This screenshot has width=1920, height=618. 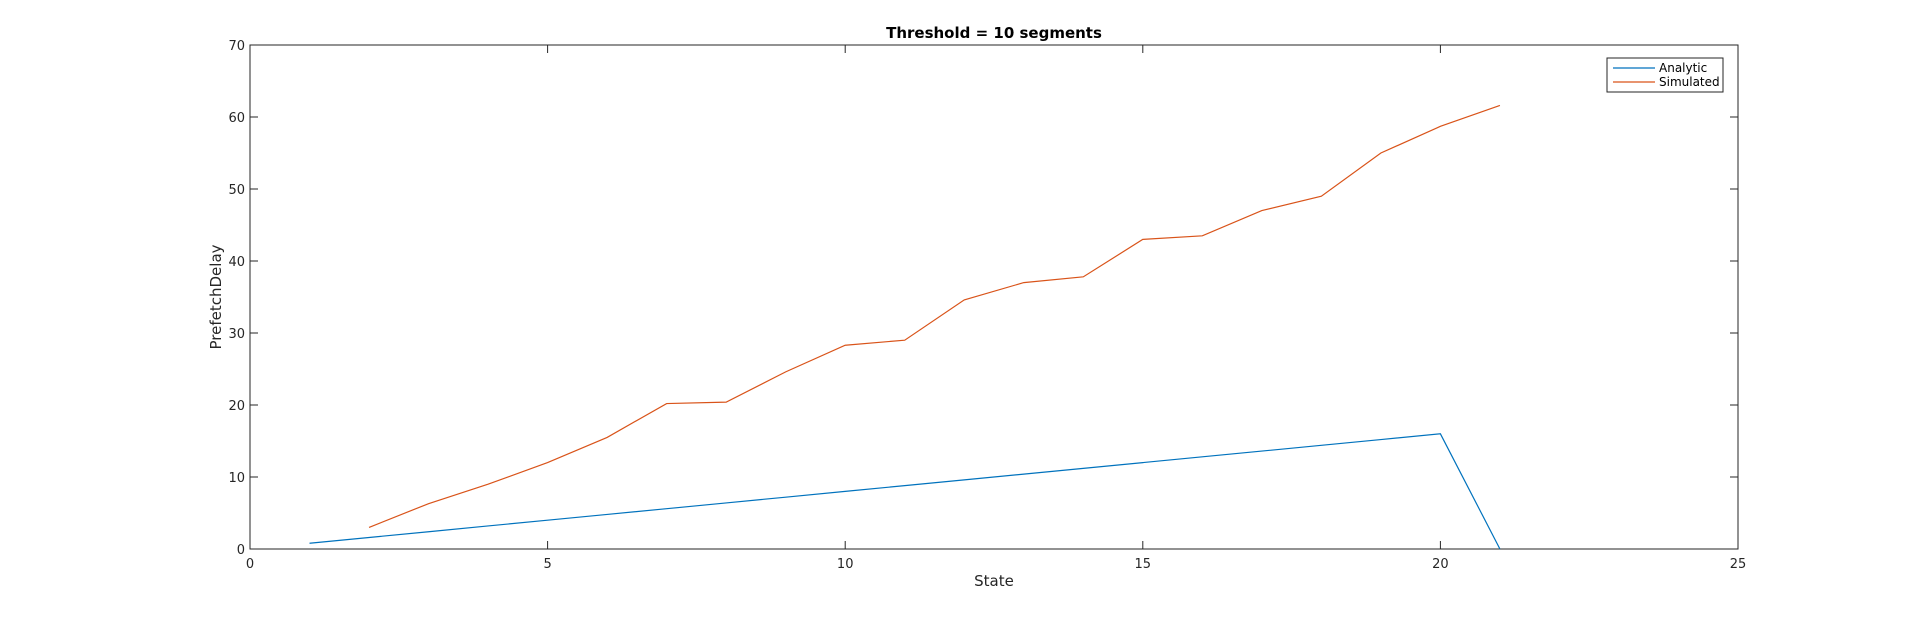 What do you see at coordinates (1143, 564) in the screenshot?
I see `x-tick-label: 15` at bounding box center [1143, 564].